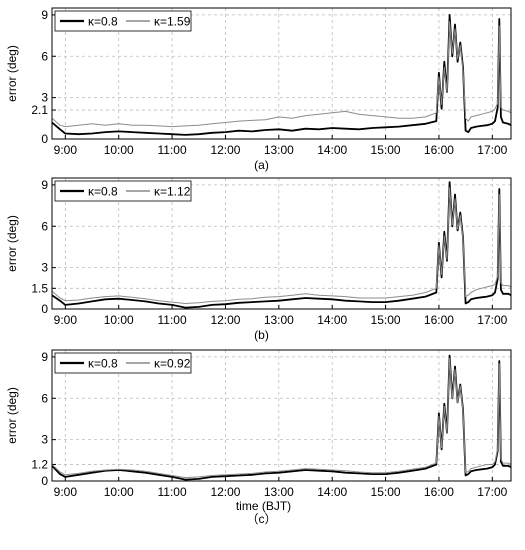 Image resolution: width=525 pixels, height=550 pixels. What do you see at coordinates (261, 335) in the screenshot?
I see `panel-caption: (b)` at bounding box center [261, 335].